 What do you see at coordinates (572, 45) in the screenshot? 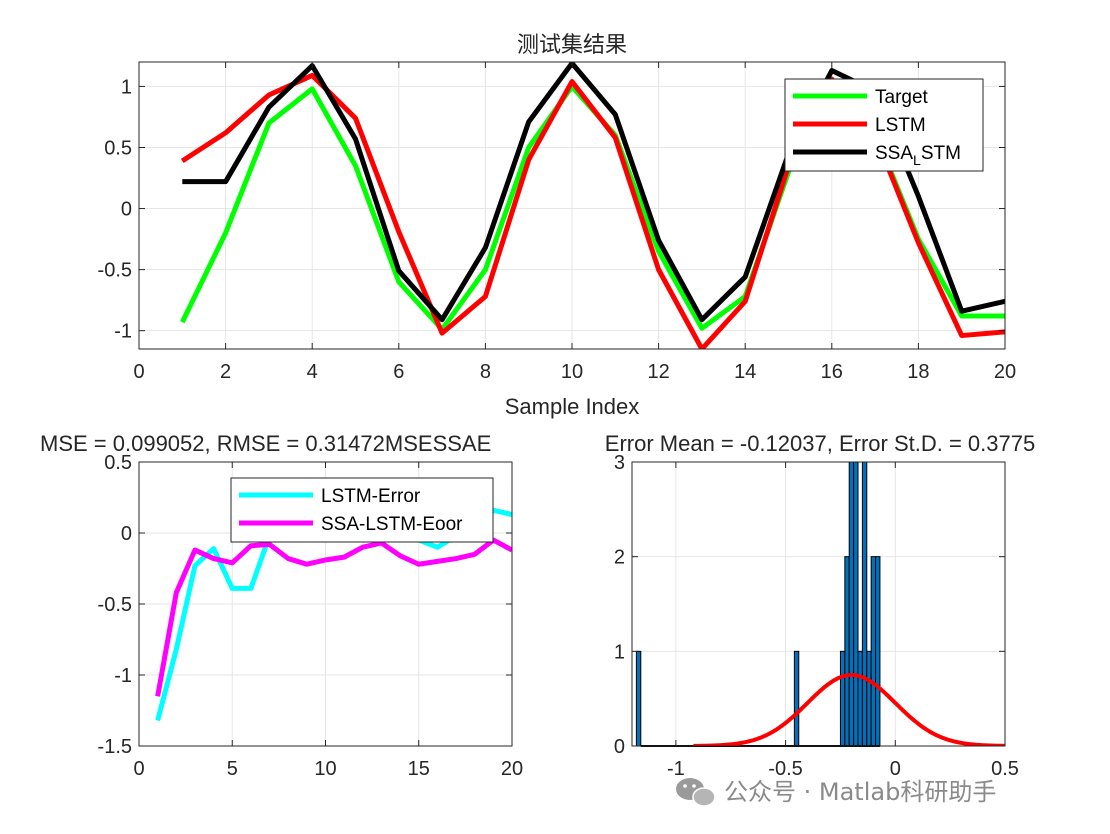
I see `top-chart-title: 测试集结果` at bounding box center [572, 45].